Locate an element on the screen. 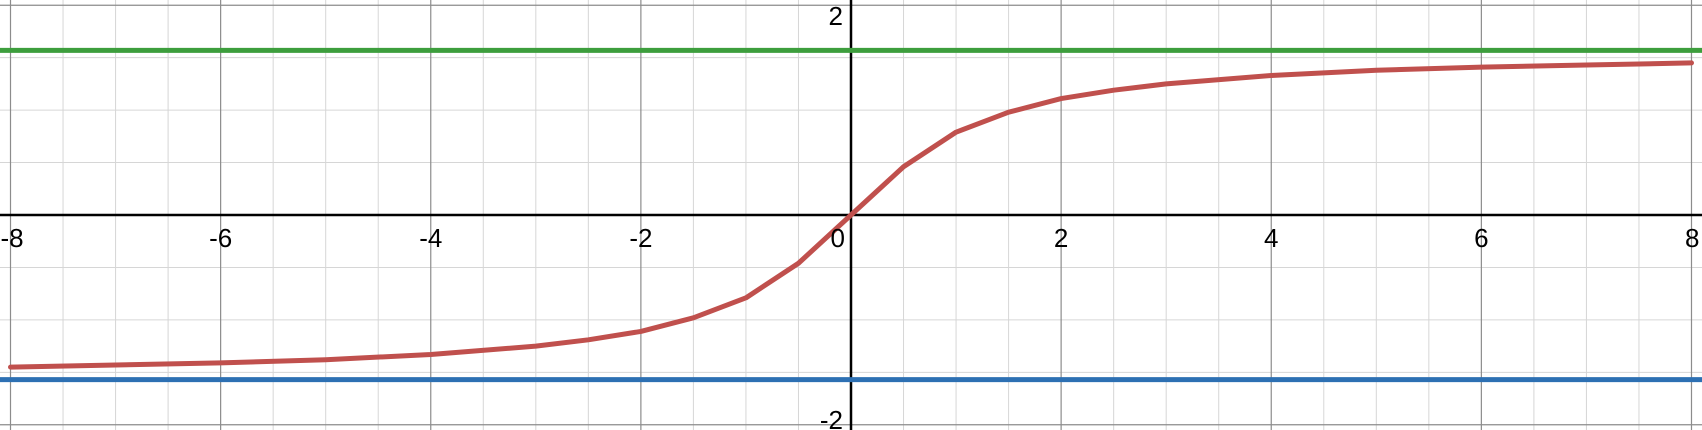 This screenshot has width=1702, height=430. y-tick-label: -2 is located at coordinates (831, 417).